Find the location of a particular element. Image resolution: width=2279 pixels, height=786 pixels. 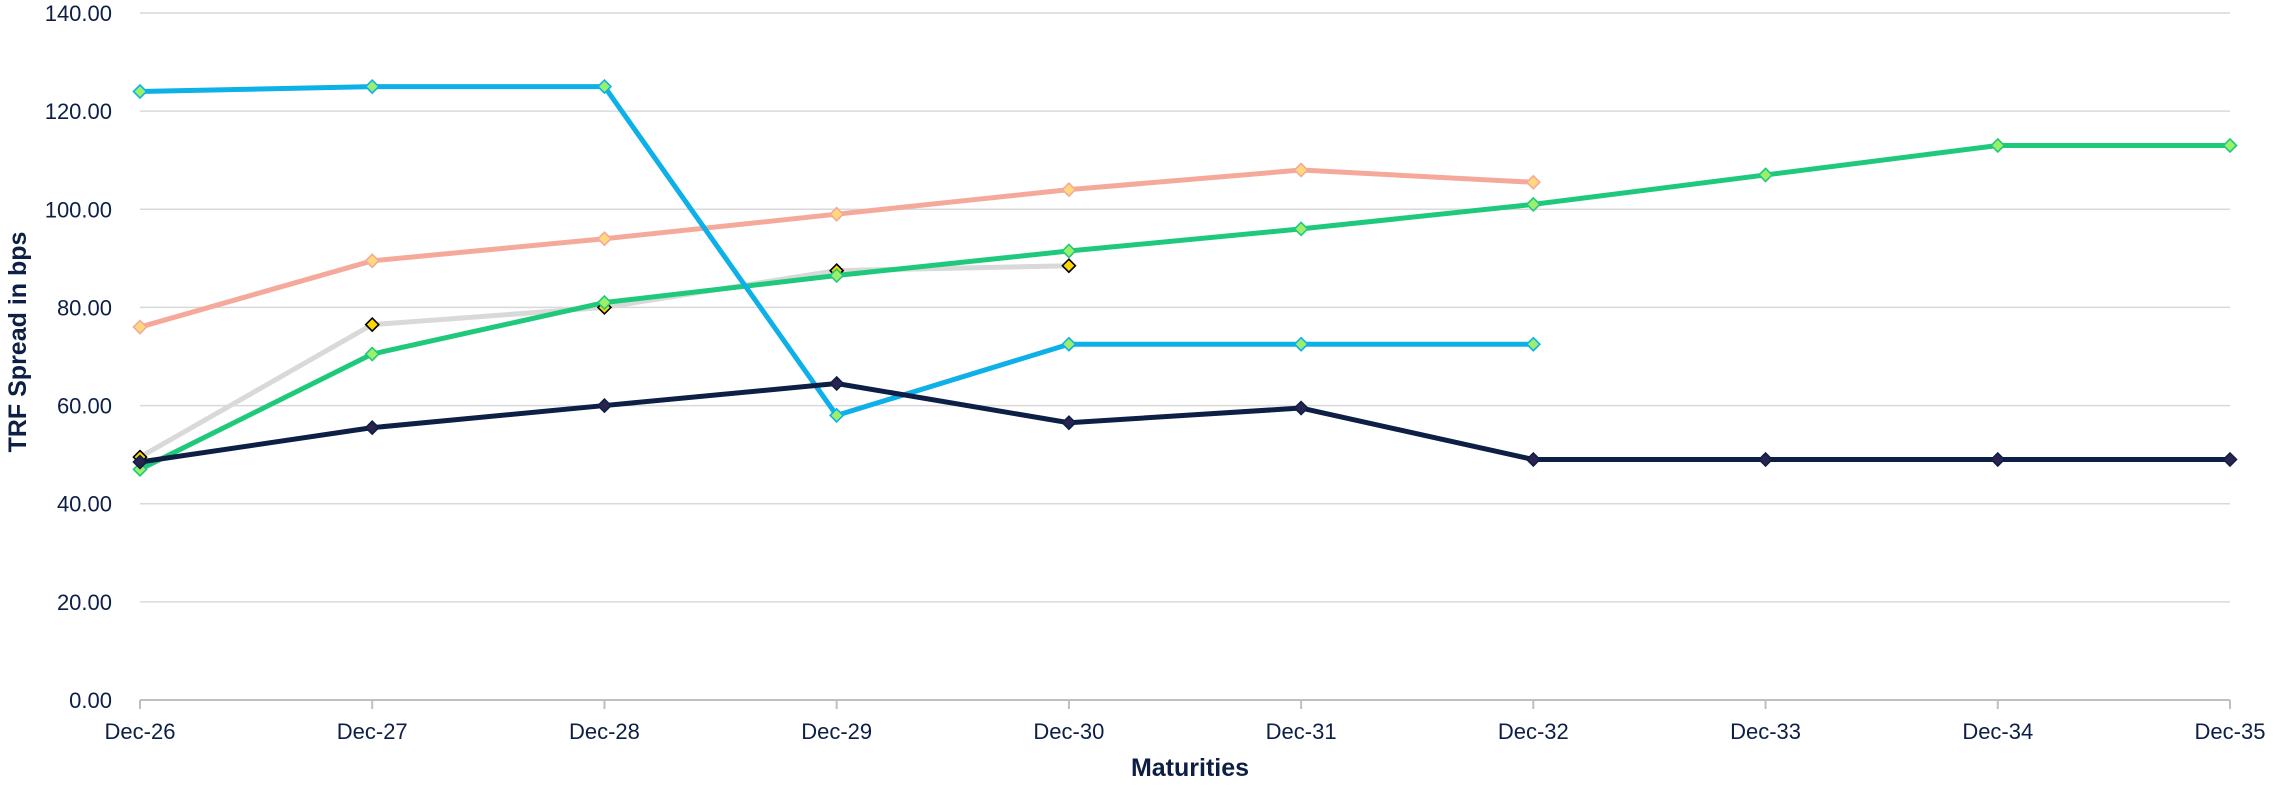

y-tick-label: 60.00 is located at coordinates (84, 406).